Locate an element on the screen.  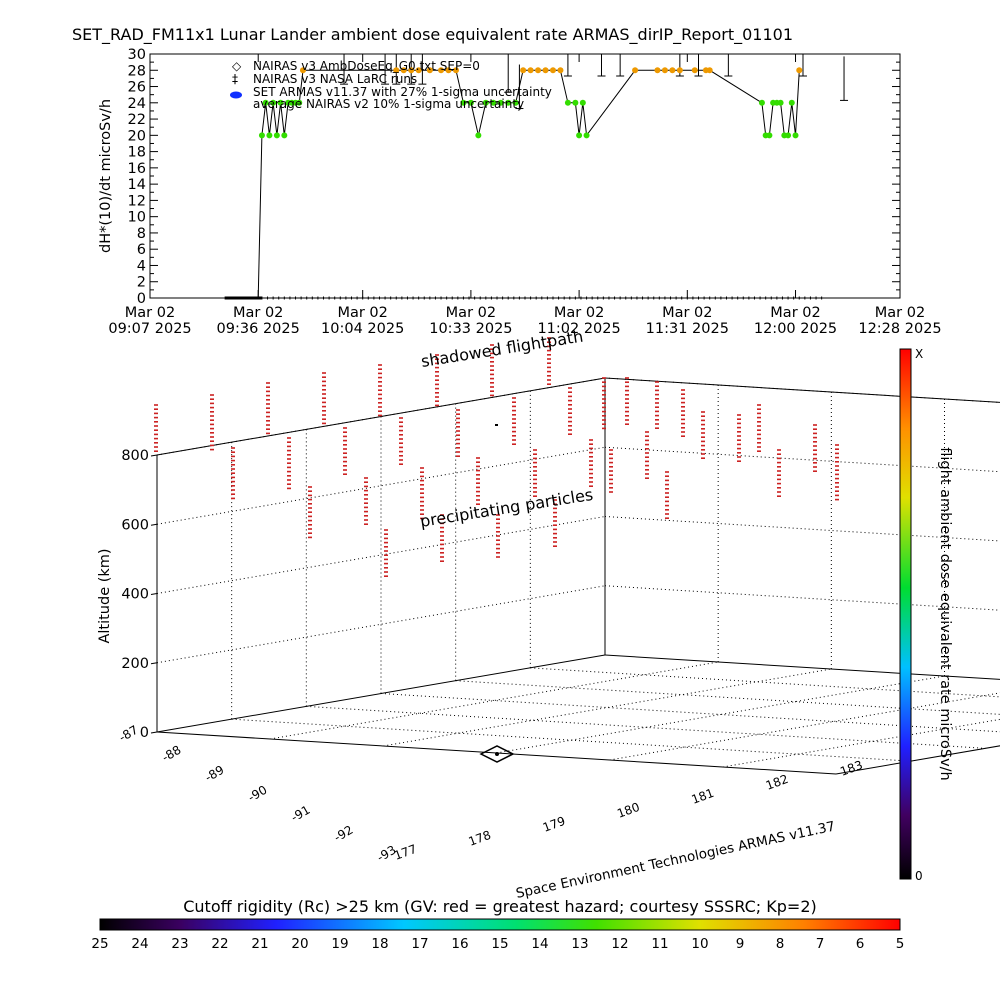
rigidity-tick-label: 20 is located at coordinates (299, 944).